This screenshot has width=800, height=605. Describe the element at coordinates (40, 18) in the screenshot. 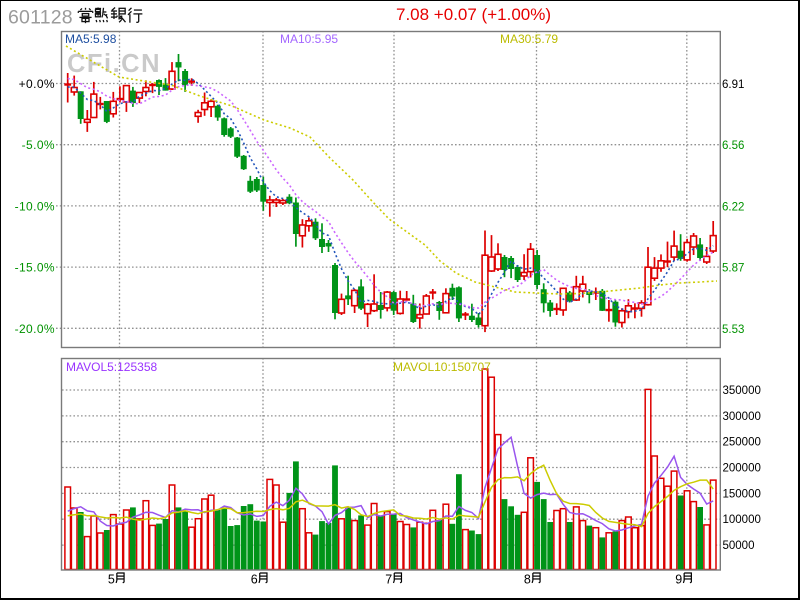

I see `svg-text: 601128` at that location.